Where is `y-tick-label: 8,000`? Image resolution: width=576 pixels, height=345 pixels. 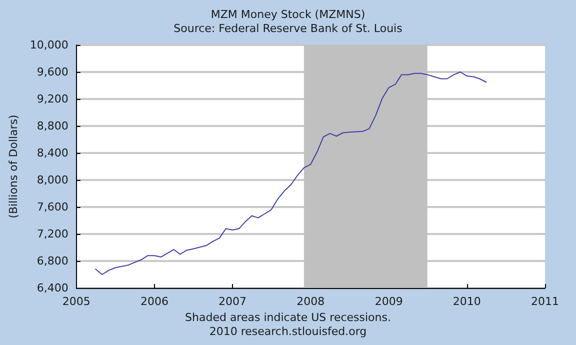 y-tick-label: 8,000 is located at coordinates (52, 180).